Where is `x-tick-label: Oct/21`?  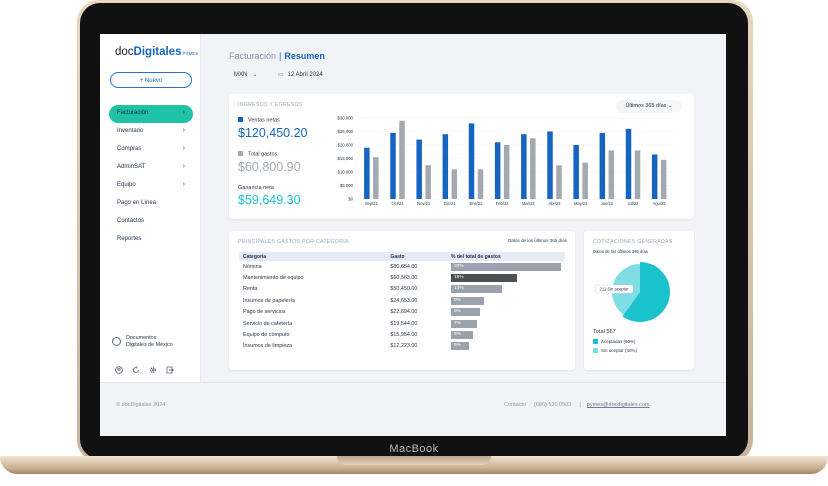 x-tick-label: Oct/21 is located at coordinates (397, 203).